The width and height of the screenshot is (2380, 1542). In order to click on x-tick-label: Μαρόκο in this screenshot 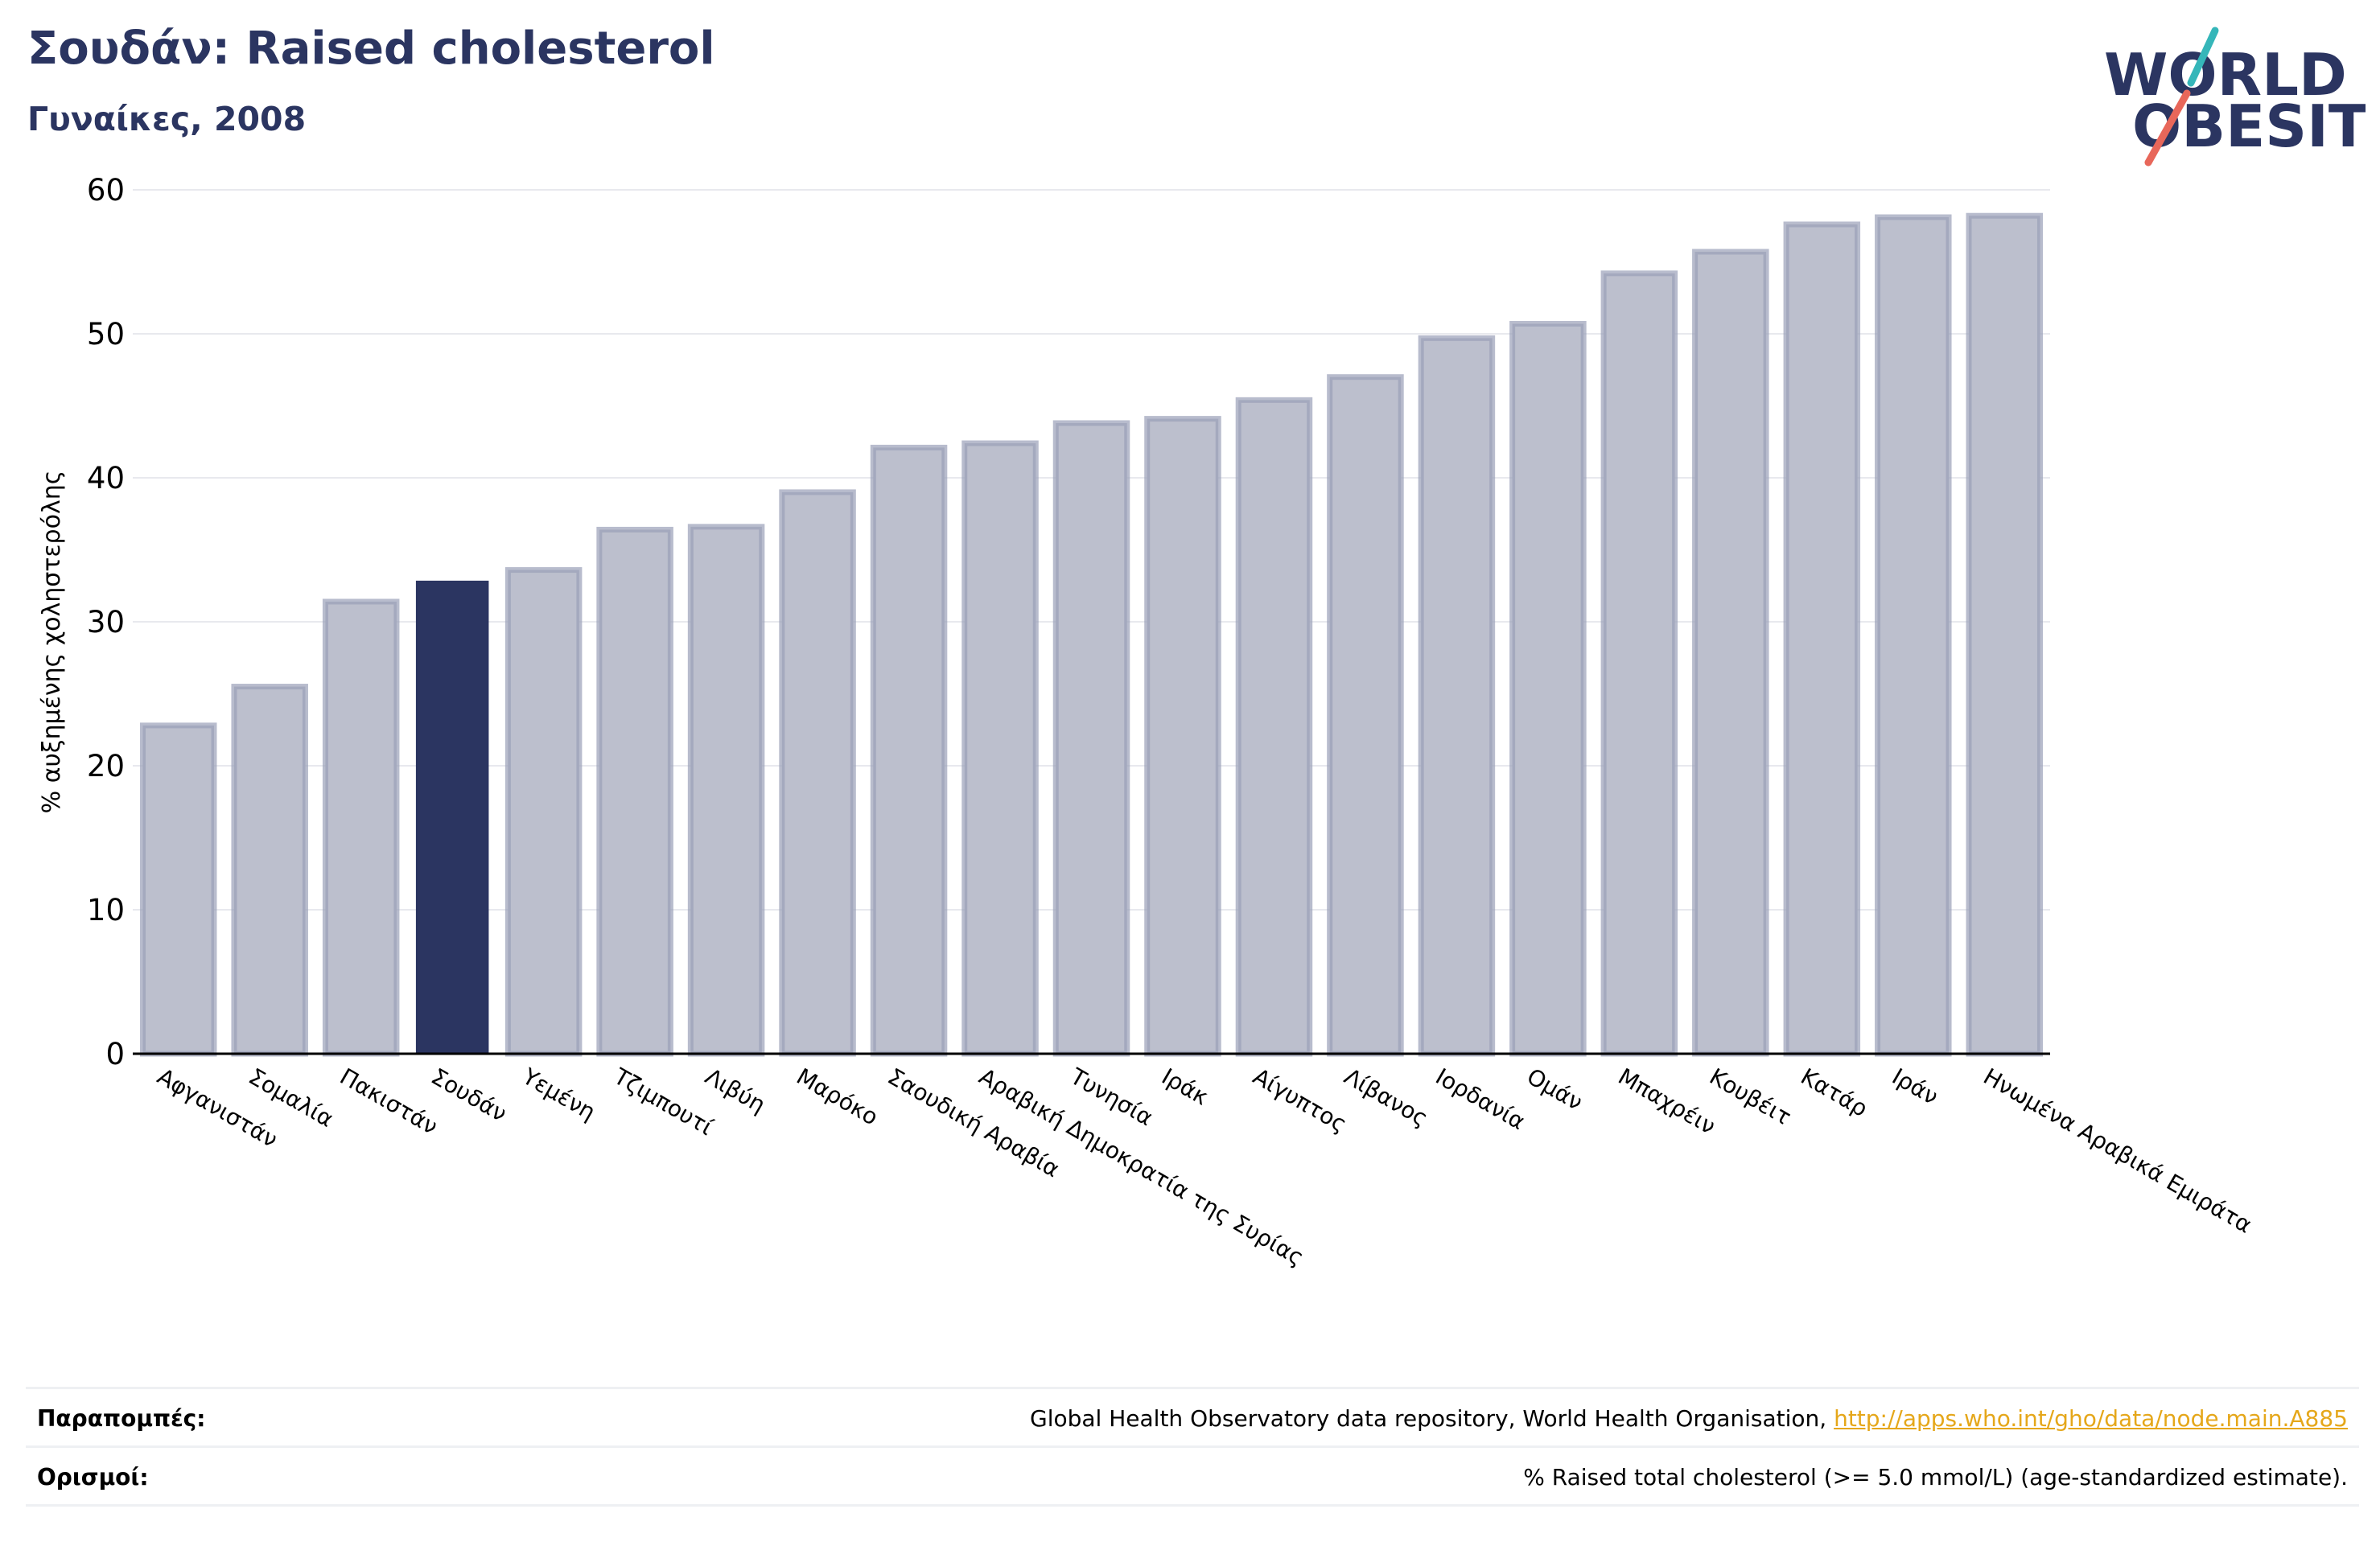, I will do `click(837, 1096)`.